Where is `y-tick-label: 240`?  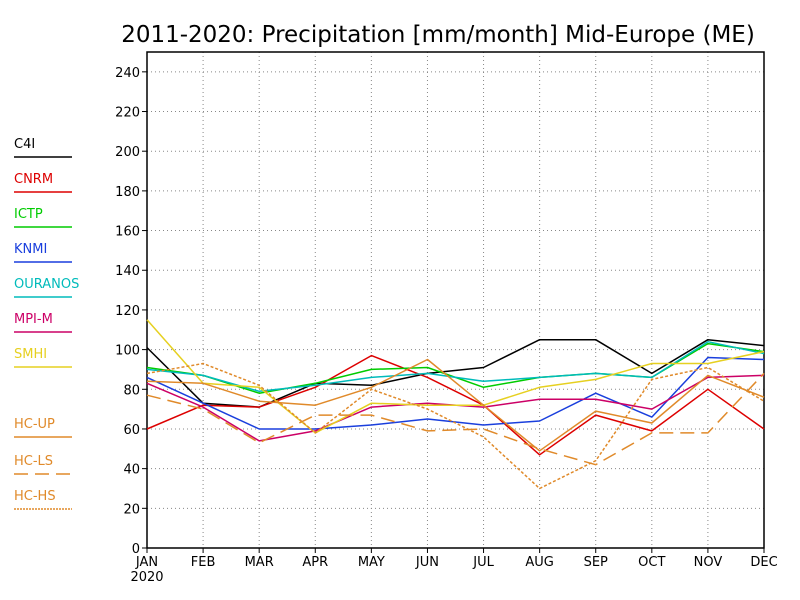
y-tick-label: 240 is located at coordinates (127, 73).